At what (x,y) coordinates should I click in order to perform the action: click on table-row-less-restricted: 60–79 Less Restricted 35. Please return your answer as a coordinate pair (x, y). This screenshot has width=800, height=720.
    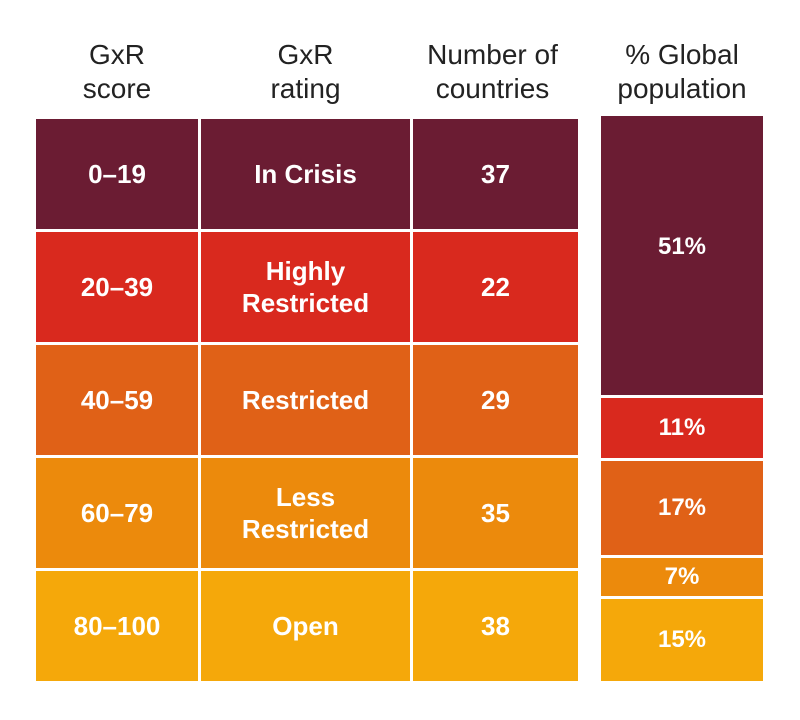
    Looking at the image, I should click on (307, 513).